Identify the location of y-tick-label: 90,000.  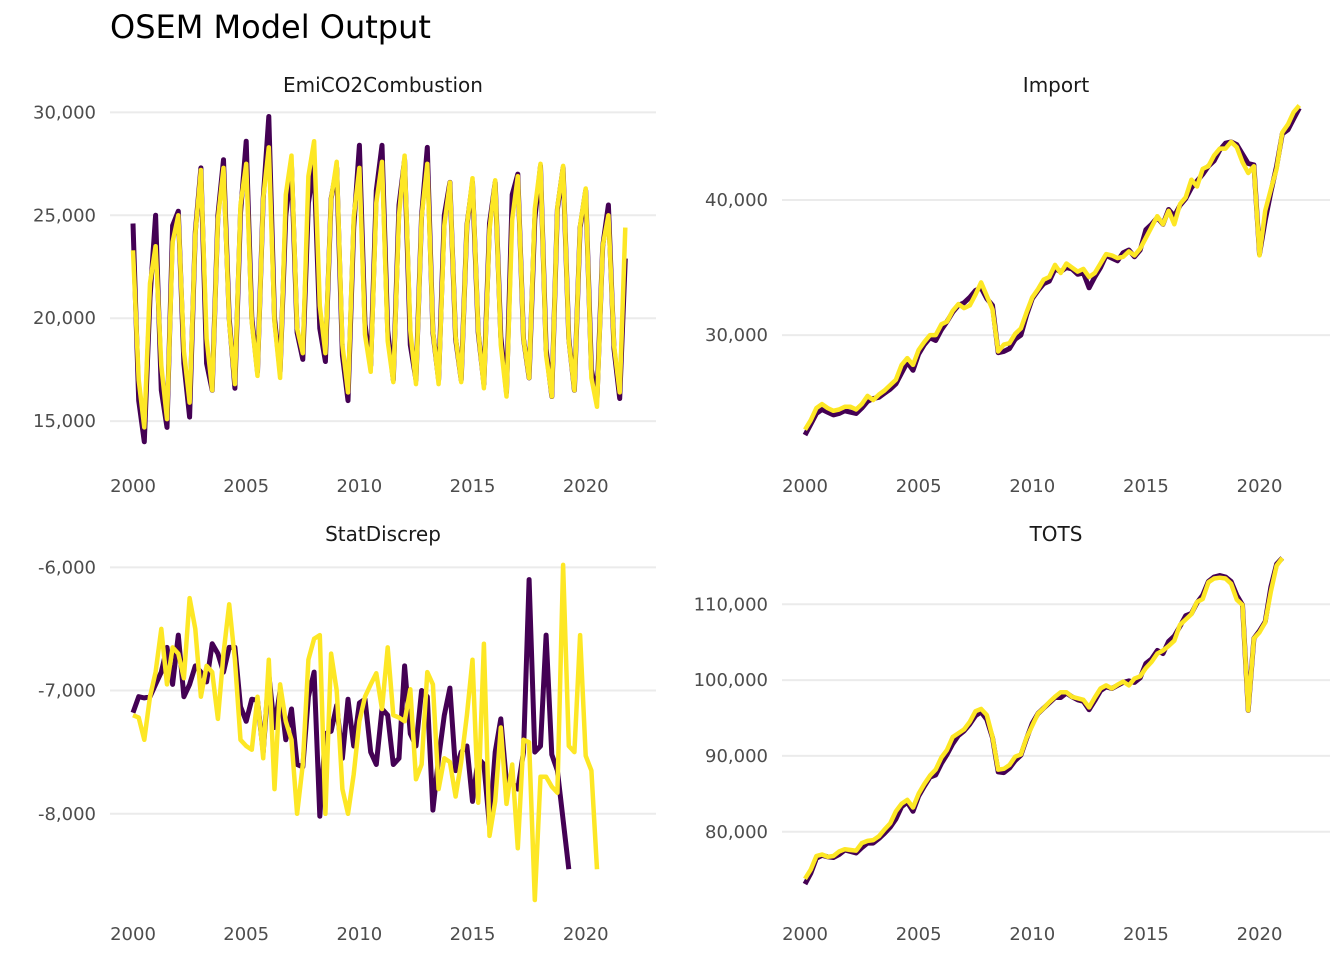
(736, 756).